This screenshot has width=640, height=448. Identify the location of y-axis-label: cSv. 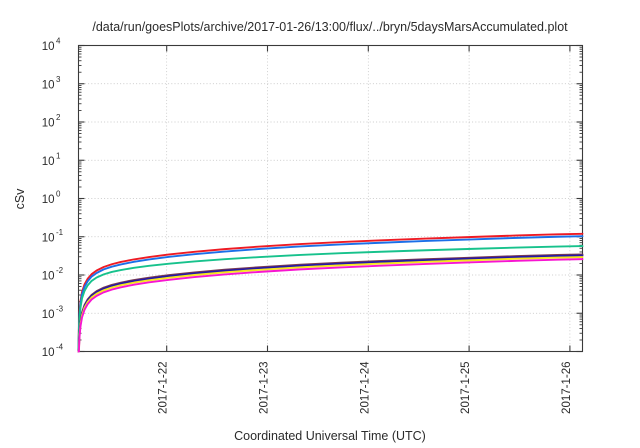
(20, 199).